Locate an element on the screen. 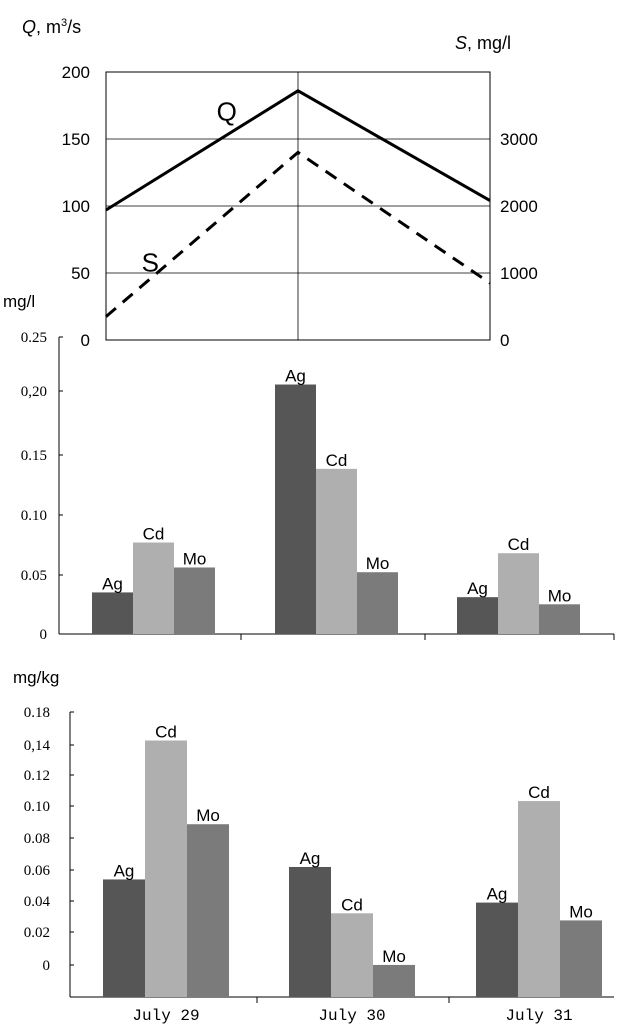 This screenshot has height=1031, width=628. left-axis-title: Q, m3/s is located at coordinates (51, 27).